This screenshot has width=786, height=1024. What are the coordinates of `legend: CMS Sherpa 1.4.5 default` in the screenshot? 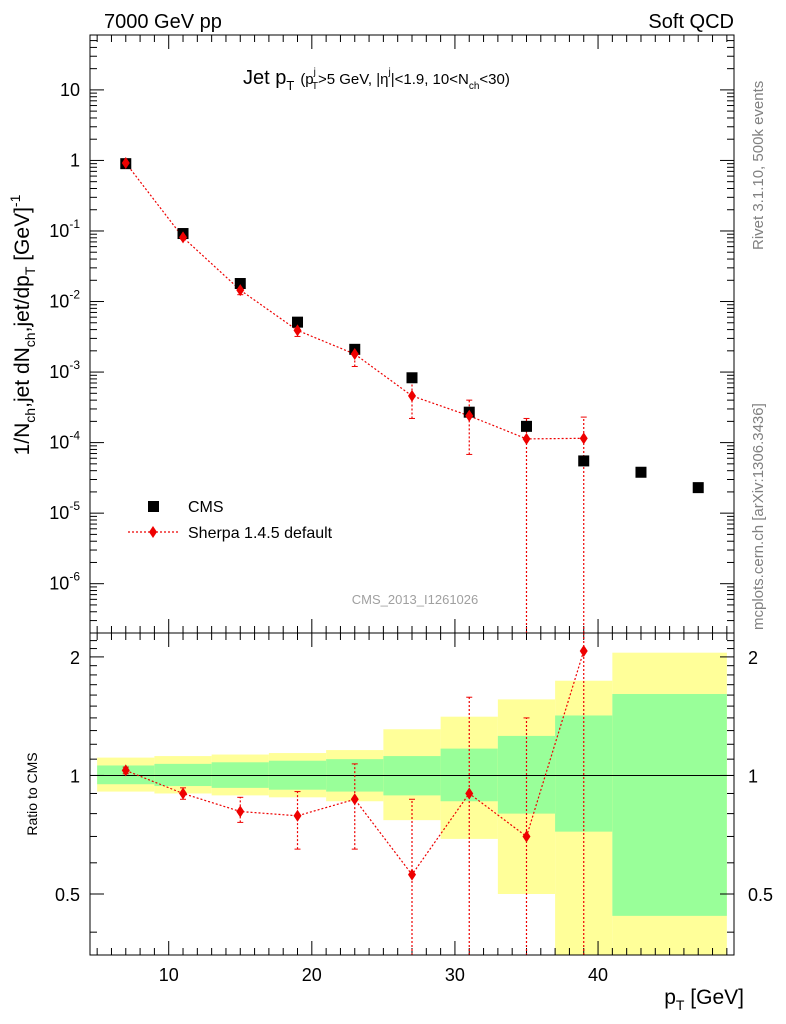 It's located at (230, 520).